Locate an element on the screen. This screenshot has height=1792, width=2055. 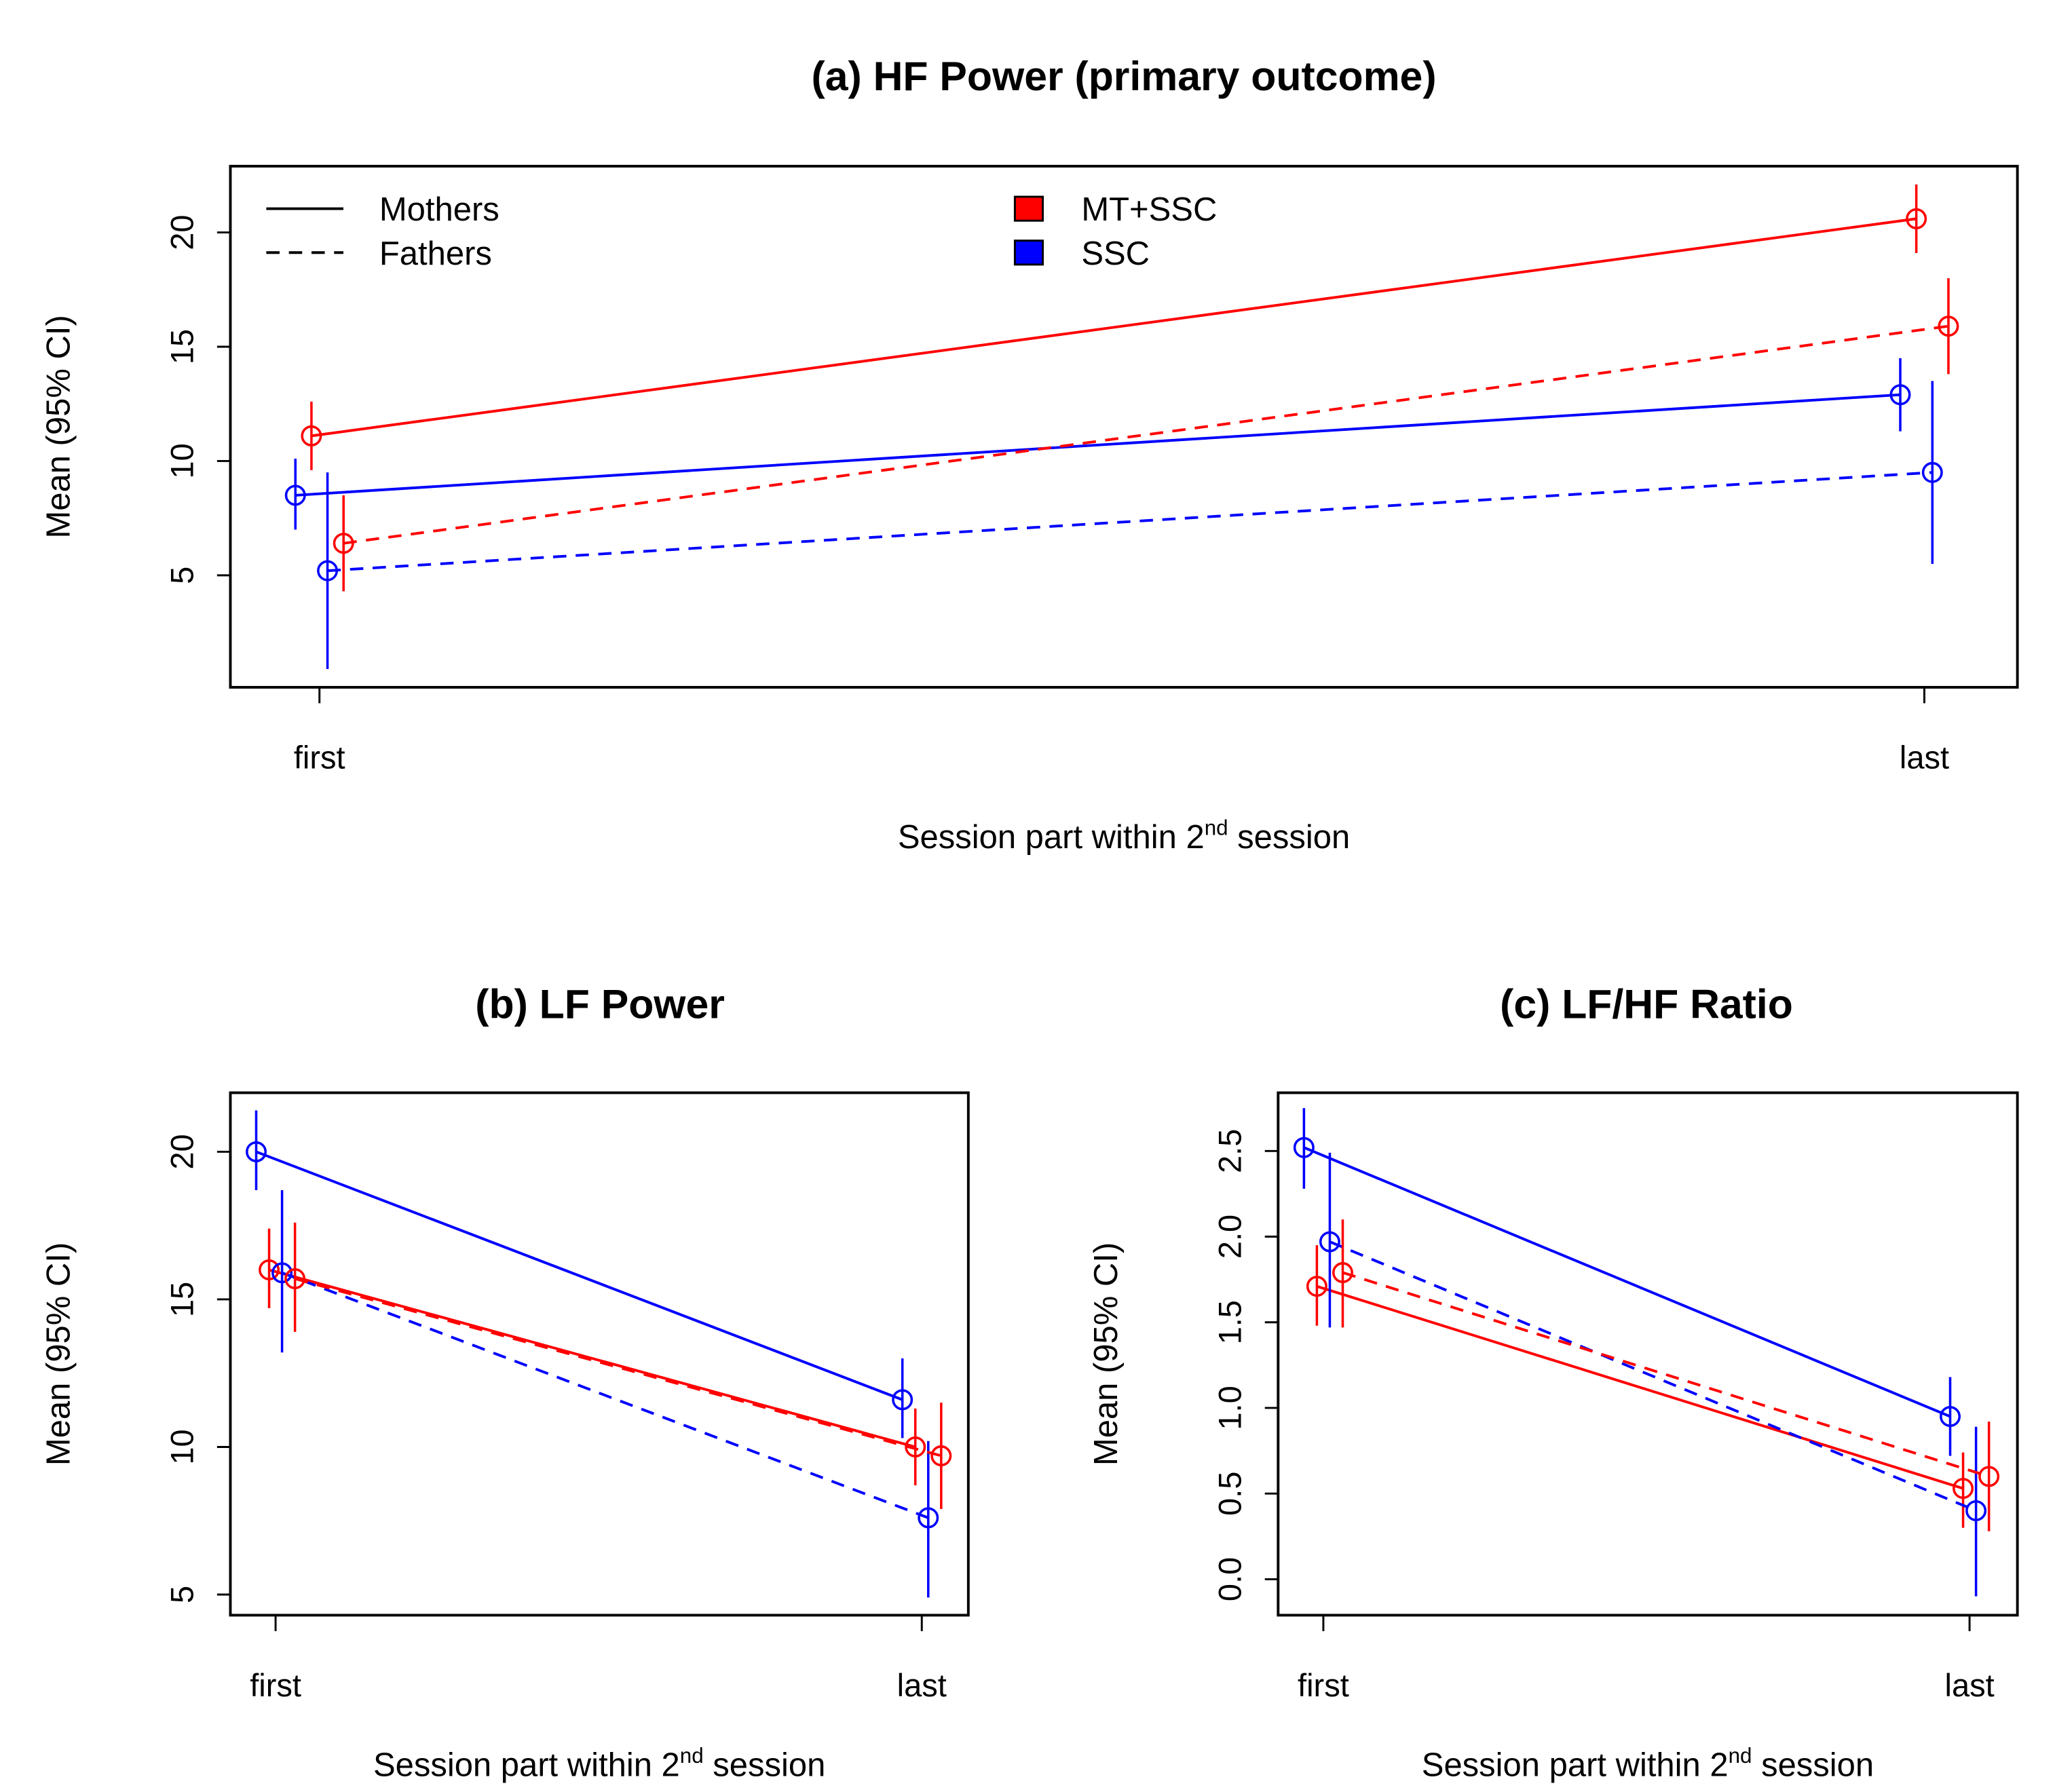
legend: Mothers Fathers MT+SSC SSC is located at coordinates (741, 231).